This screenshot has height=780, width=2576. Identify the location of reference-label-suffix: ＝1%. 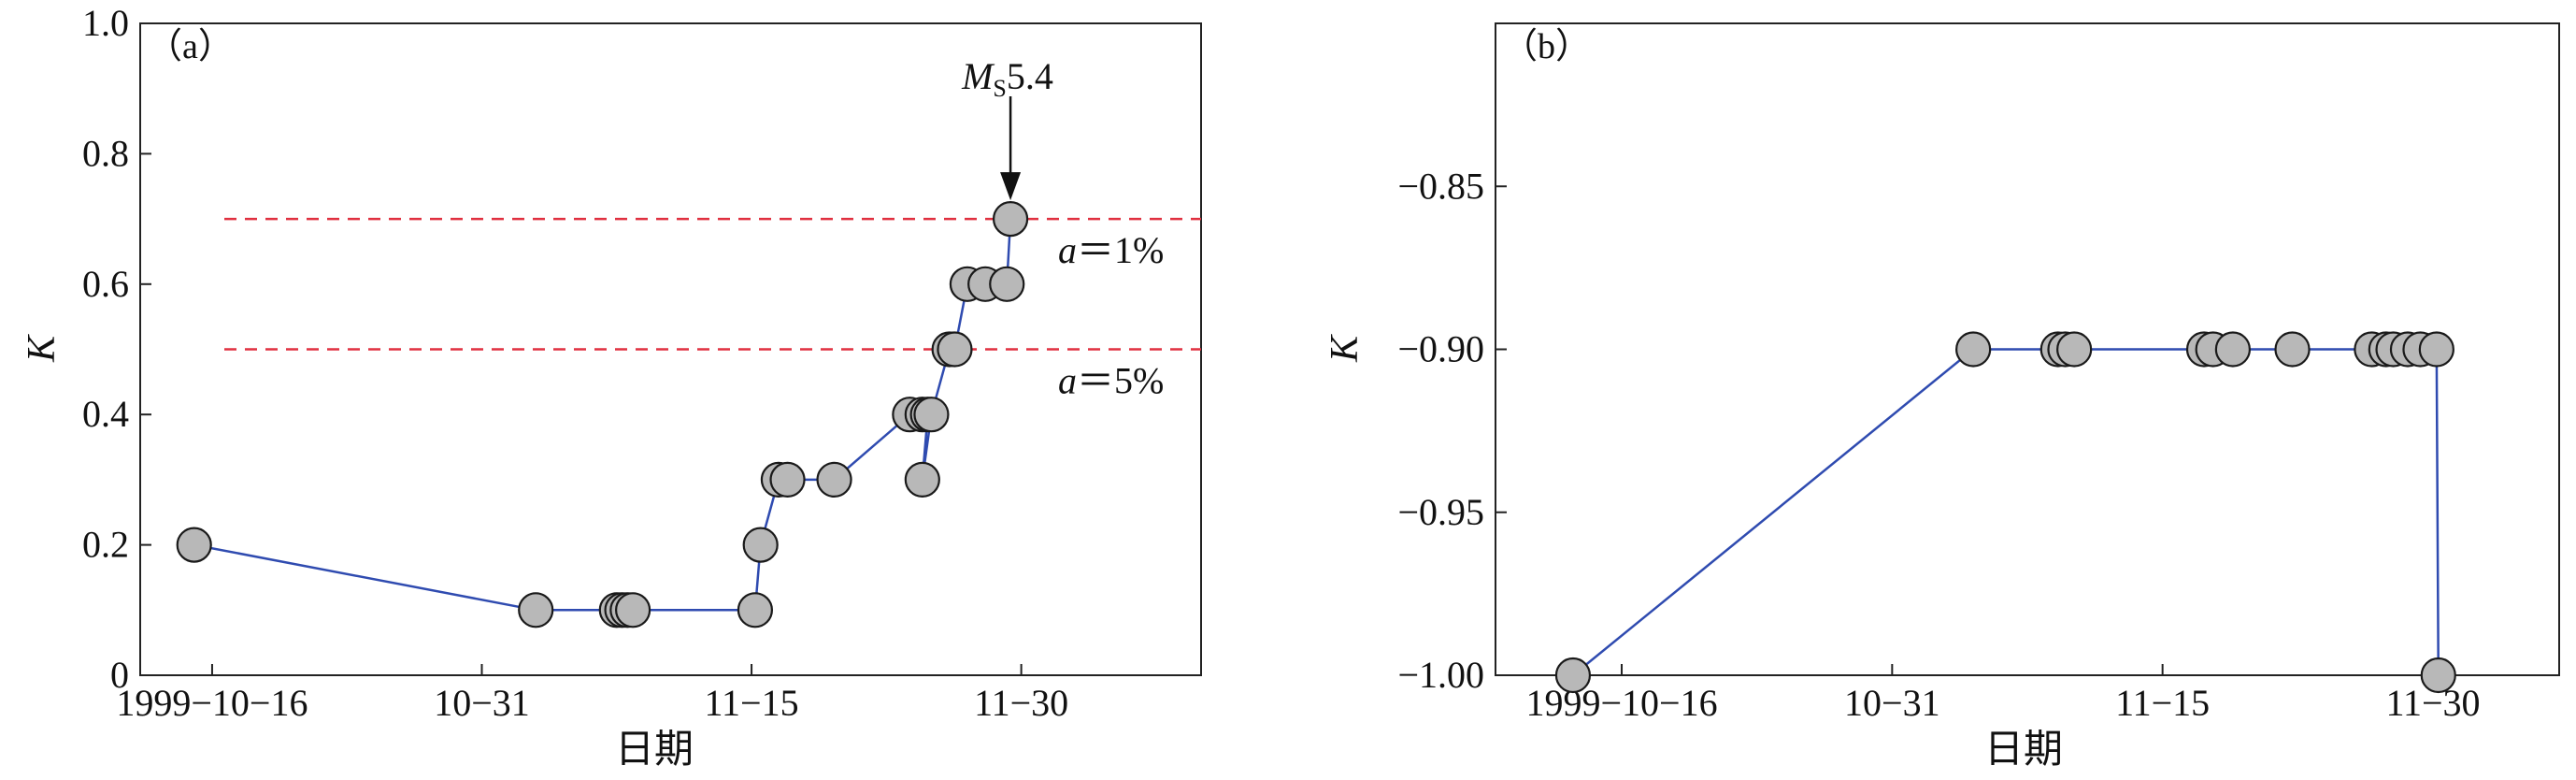
(1120, 250).